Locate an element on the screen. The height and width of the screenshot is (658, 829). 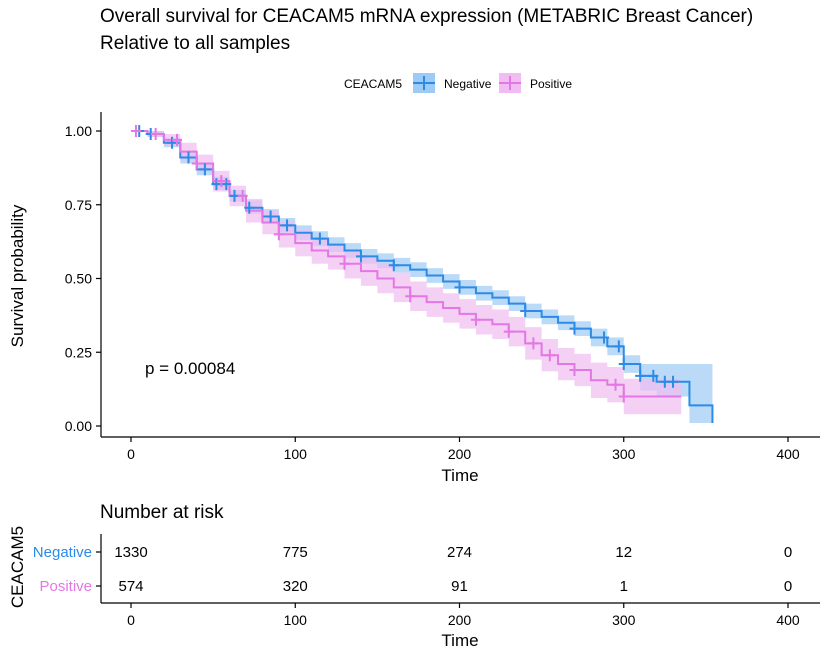
risk-value-negative: 12 is located at coordinates (623, 552).